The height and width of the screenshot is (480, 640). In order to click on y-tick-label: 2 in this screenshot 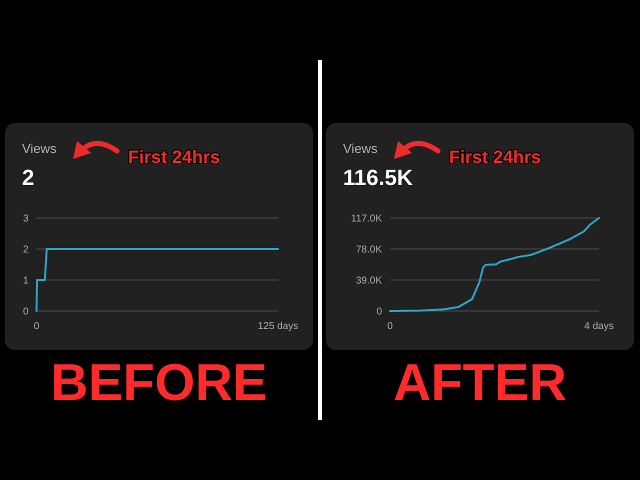, I will do `click(25, 250)`.